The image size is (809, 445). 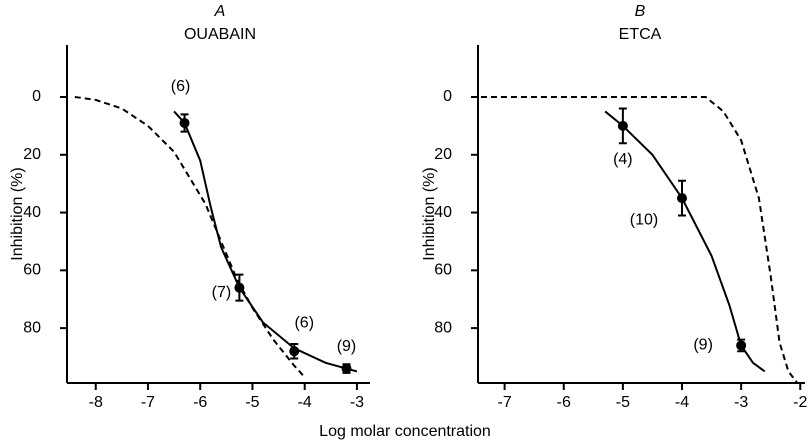 I want to click on x-tick-label: -2, so click(x=800, y=402).